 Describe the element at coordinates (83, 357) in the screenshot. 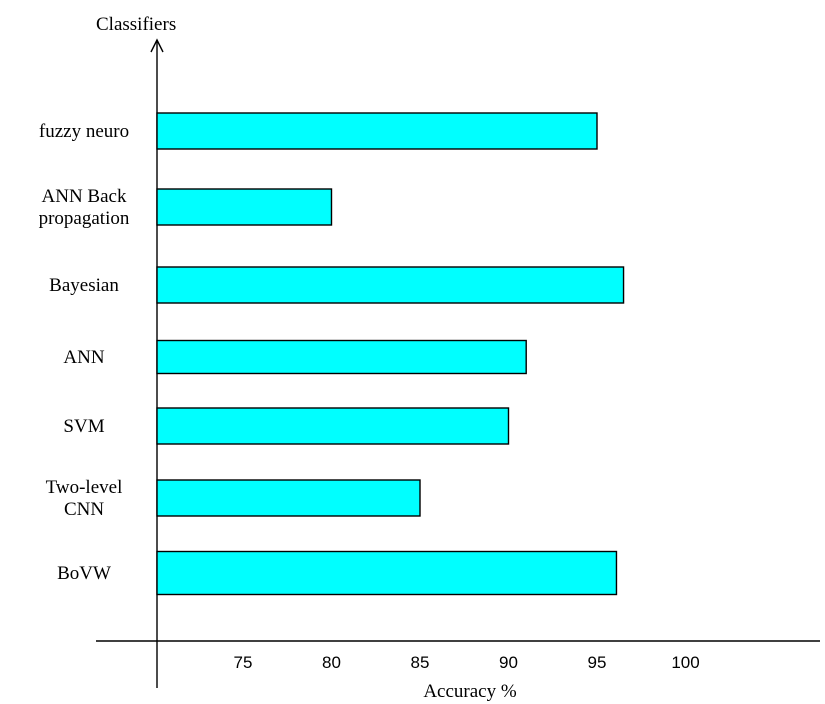

I see `category-label-3: ANN` at that location.